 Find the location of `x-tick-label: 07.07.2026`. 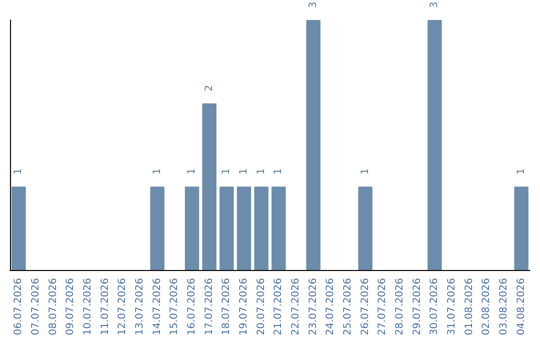

x-tick-label: 07.07.2026 is located at coordinates (36, 307).